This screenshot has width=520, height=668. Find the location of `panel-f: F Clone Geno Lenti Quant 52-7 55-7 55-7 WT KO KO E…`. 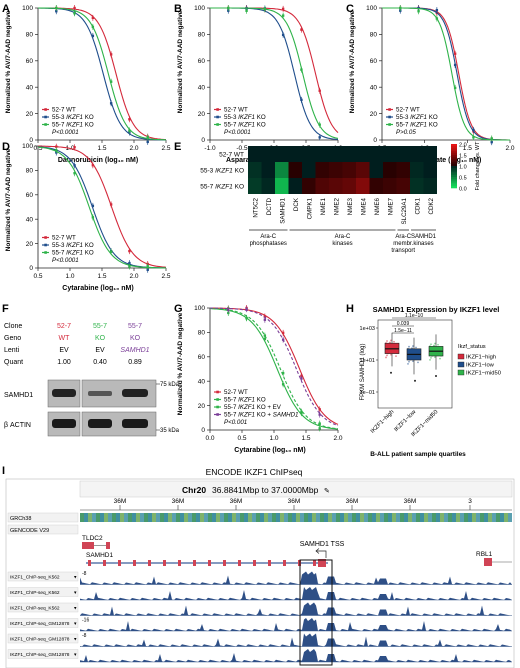

panel-f: F Clone Geno Lenti Quant 52-7 55-7 55-7 WT KO KO E… is located at coordinates (91, 370).